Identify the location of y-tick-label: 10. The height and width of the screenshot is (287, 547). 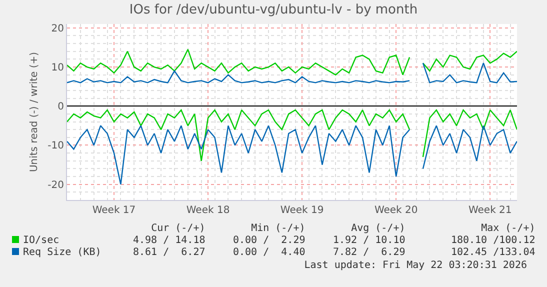
(57, 68).